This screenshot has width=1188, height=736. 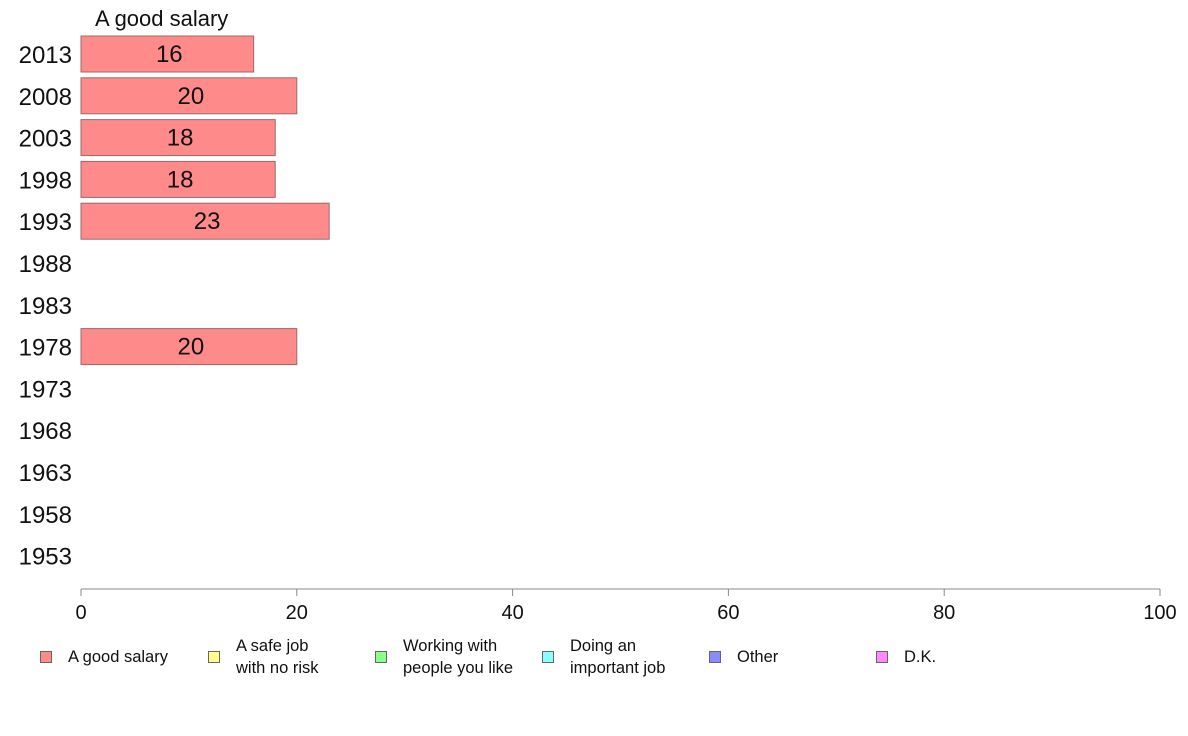 I want to click on y-tick-label: 1968, so click(x=45, y=431).